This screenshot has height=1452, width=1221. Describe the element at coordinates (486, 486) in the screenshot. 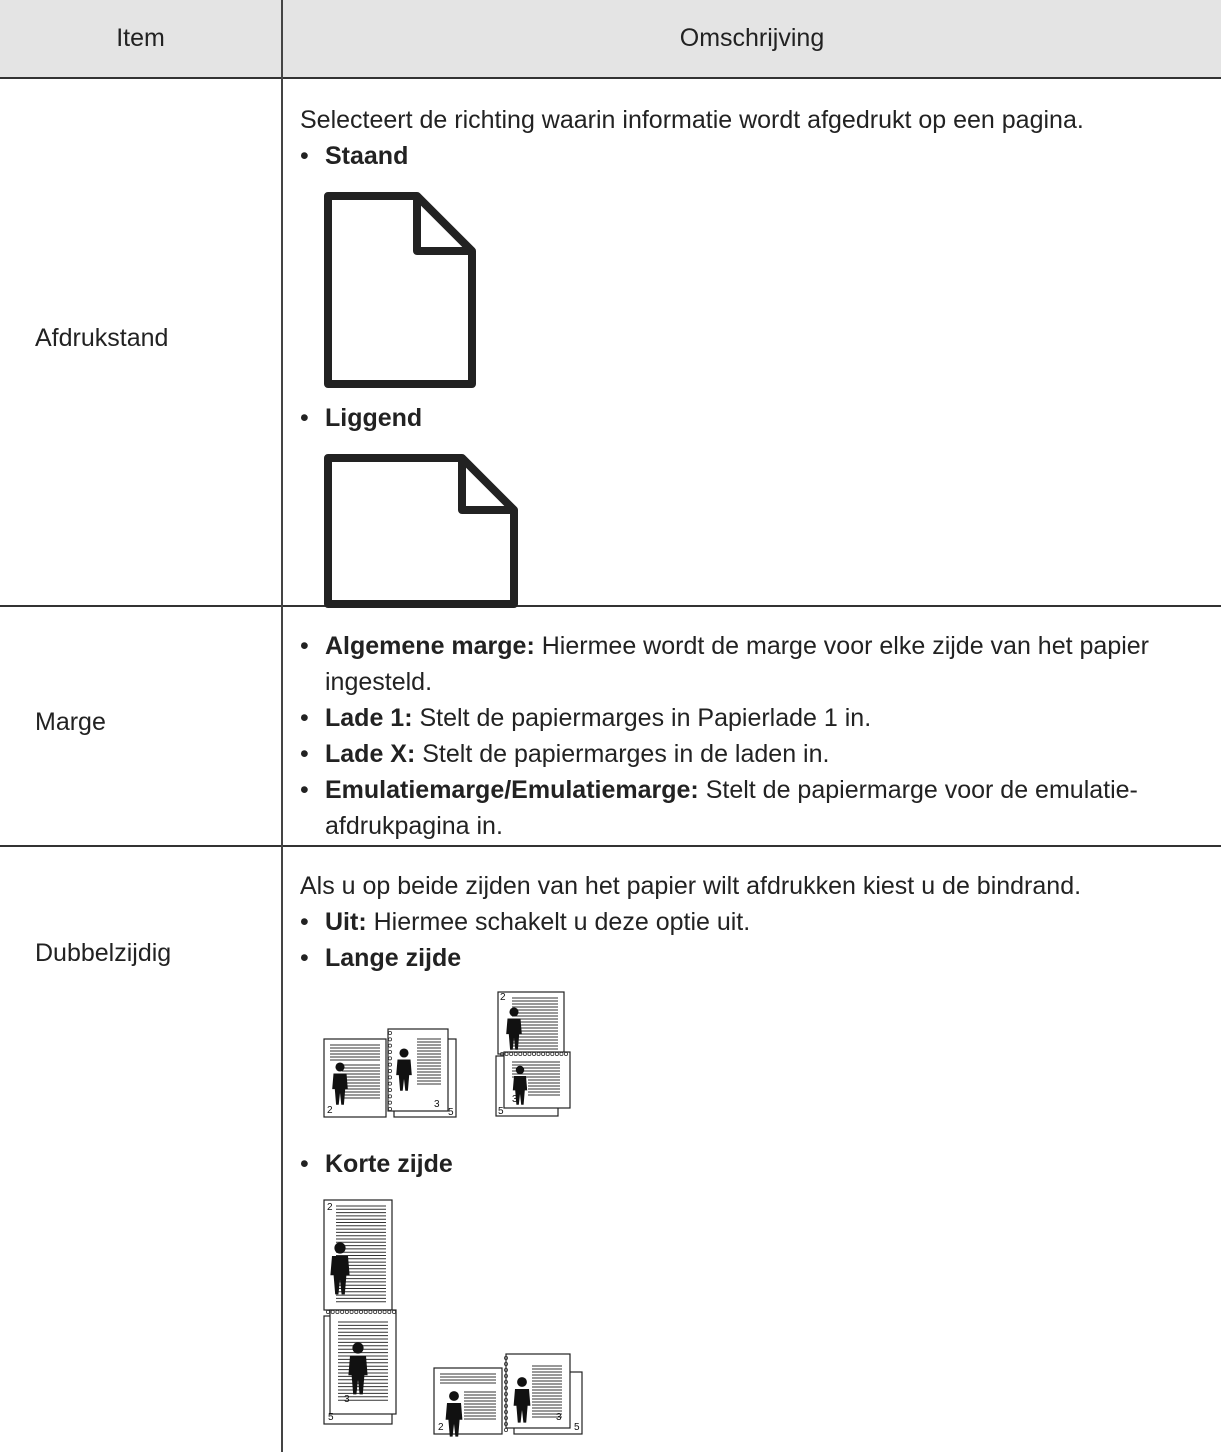

I see `page-fold` at that location.